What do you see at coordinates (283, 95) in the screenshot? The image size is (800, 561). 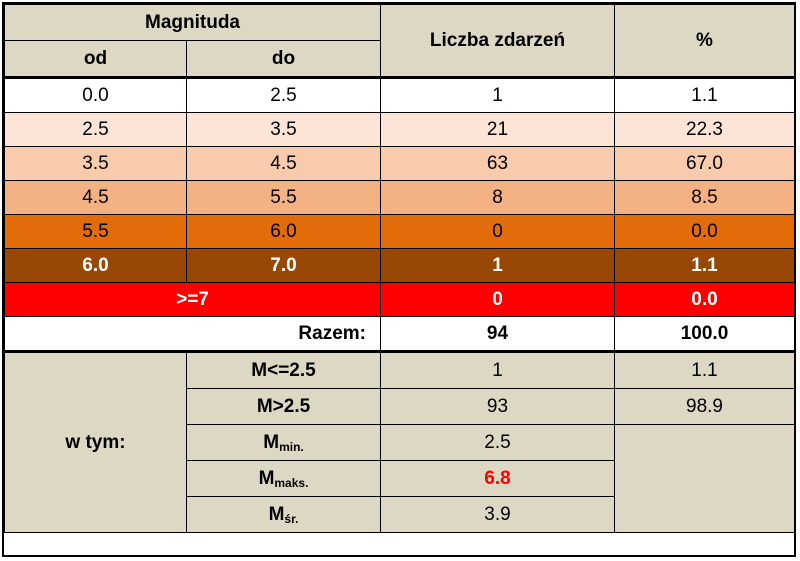 I see `to-cell: 2.5` at bounding box center [283, 95].